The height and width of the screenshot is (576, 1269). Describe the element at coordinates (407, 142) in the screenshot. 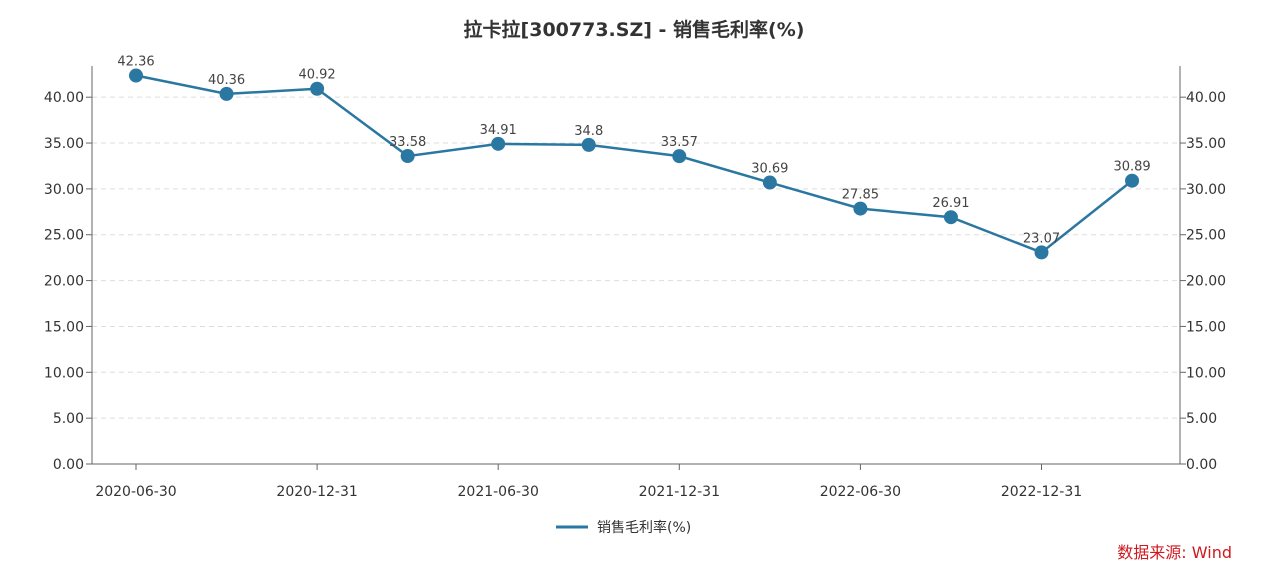

I see `data-label: 33.58` at that location.